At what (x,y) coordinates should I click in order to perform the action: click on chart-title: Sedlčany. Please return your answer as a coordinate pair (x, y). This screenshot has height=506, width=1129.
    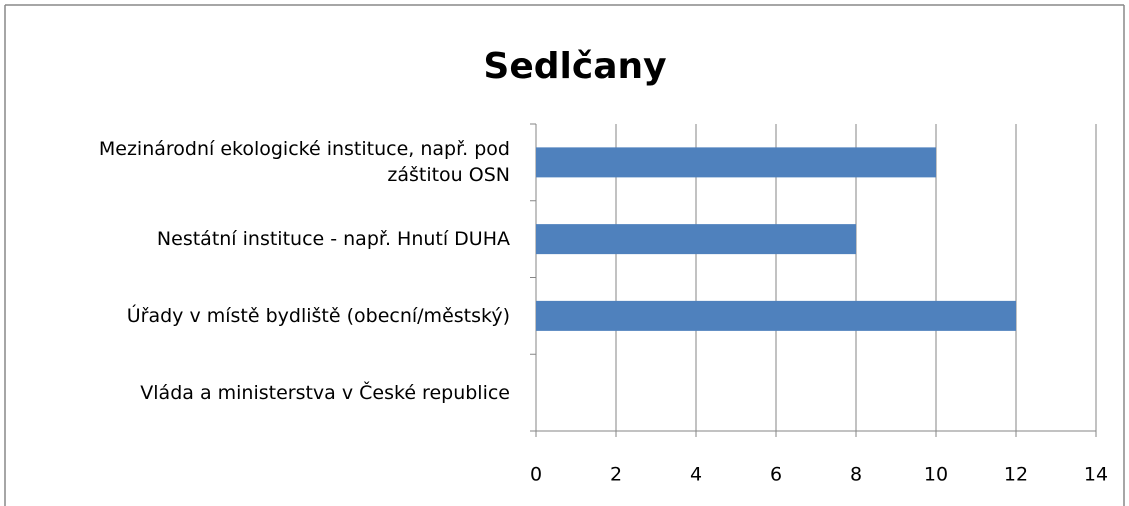
    Looking at the image, I should click on (574, 66).